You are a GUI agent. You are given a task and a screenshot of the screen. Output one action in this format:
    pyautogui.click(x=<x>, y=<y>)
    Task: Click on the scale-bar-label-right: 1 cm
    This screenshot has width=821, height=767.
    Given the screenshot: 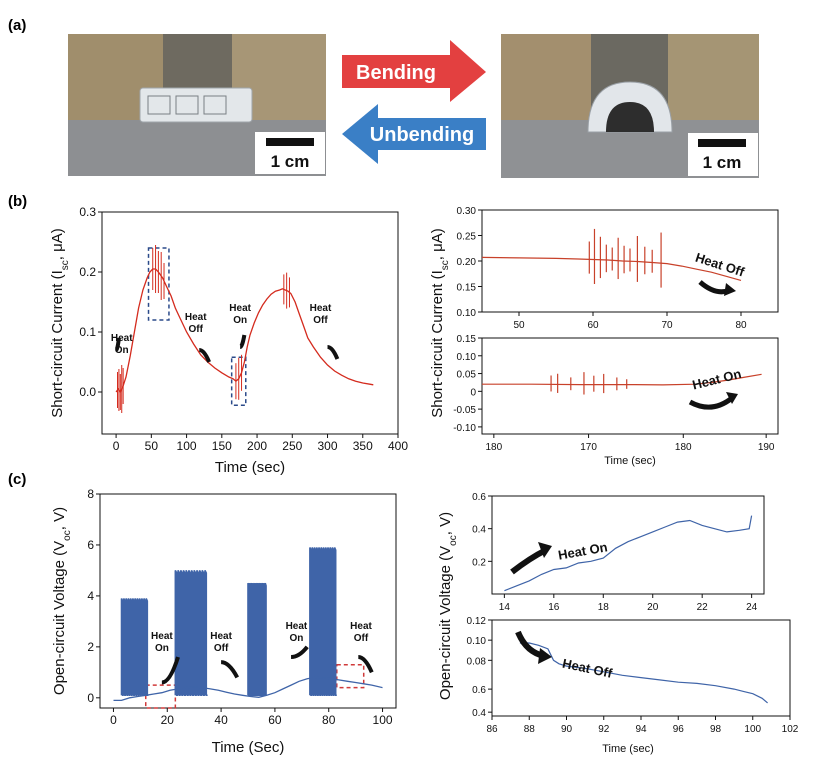 What is the action you would take?
    pyautogui.click(x=722, y=162)
    